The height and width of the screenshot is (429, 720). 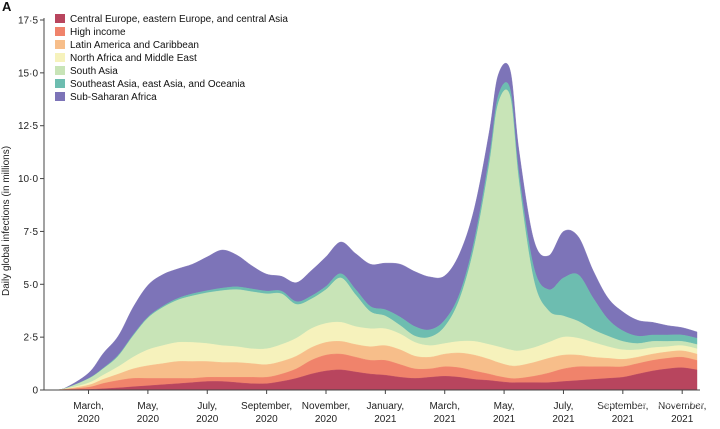 I want to click on y-tick-label: 15·0, so click(x=28, y=73).